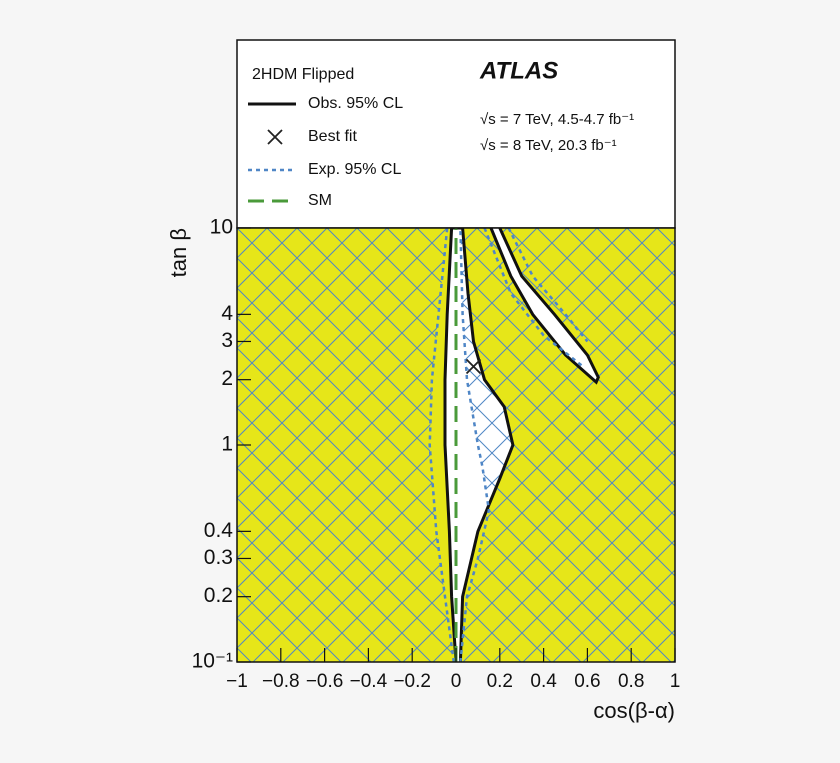 The width and height of the screenshot is (840, 763). What do you see at coordinates (355, 103) in the screenshot?
I see `legend-label: Obs. 95% CL` at bounding box center [355, 103].